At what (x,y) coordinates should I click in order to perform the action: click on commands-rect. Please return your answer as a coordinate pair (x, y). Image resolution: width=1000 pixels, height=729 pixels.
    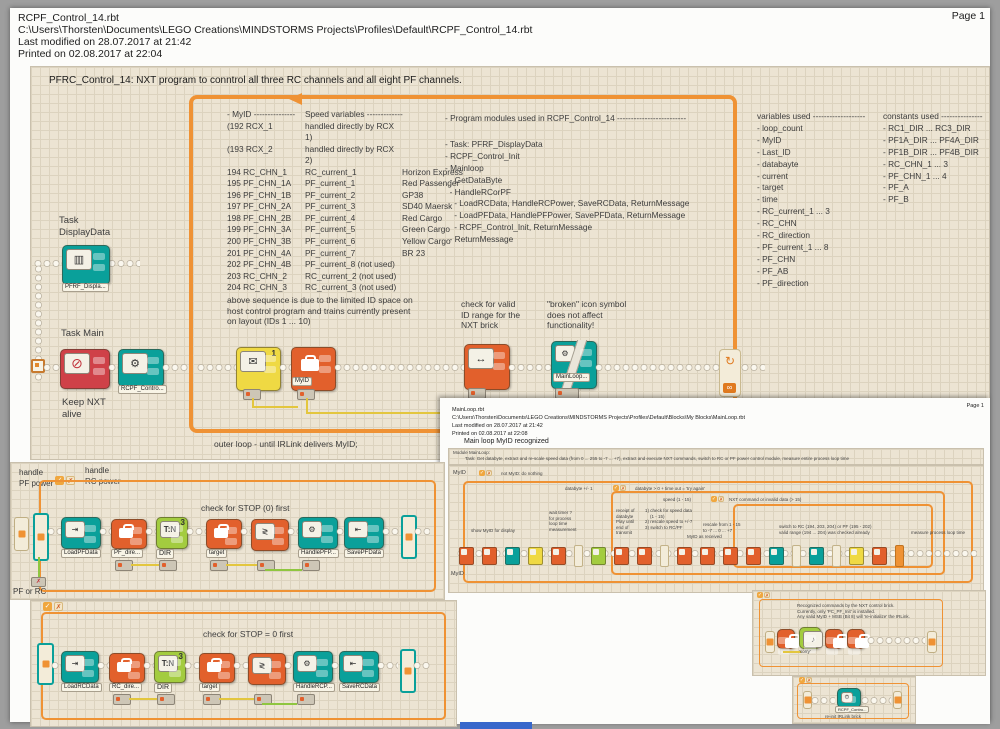
    Looking at the image, I should click on (851, 633).